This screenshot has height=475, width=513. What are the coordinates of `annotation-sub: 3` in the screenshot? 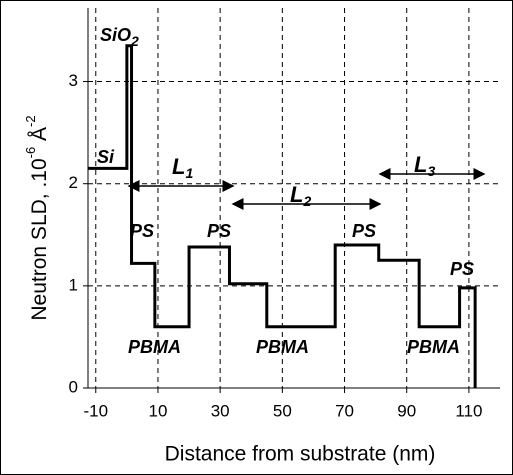 It's located at (431, 171).